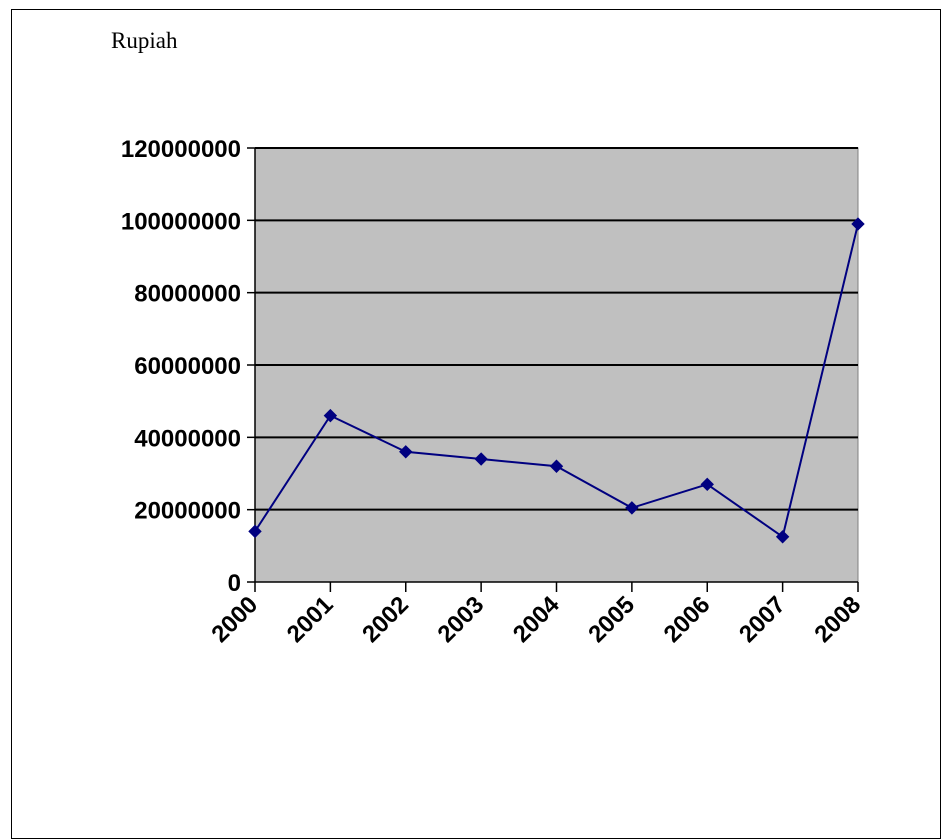  Describe the element at coordinates (858, 224) in the screenshot. I see `data-point-2008` at that location.